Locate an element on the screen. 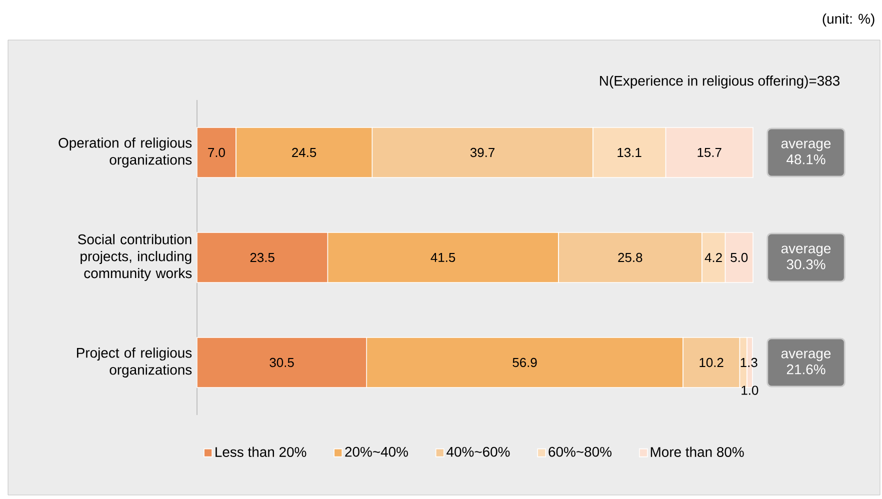  y-tick-label: Social contribution projects, including community works is located at coordinates (135, 257).